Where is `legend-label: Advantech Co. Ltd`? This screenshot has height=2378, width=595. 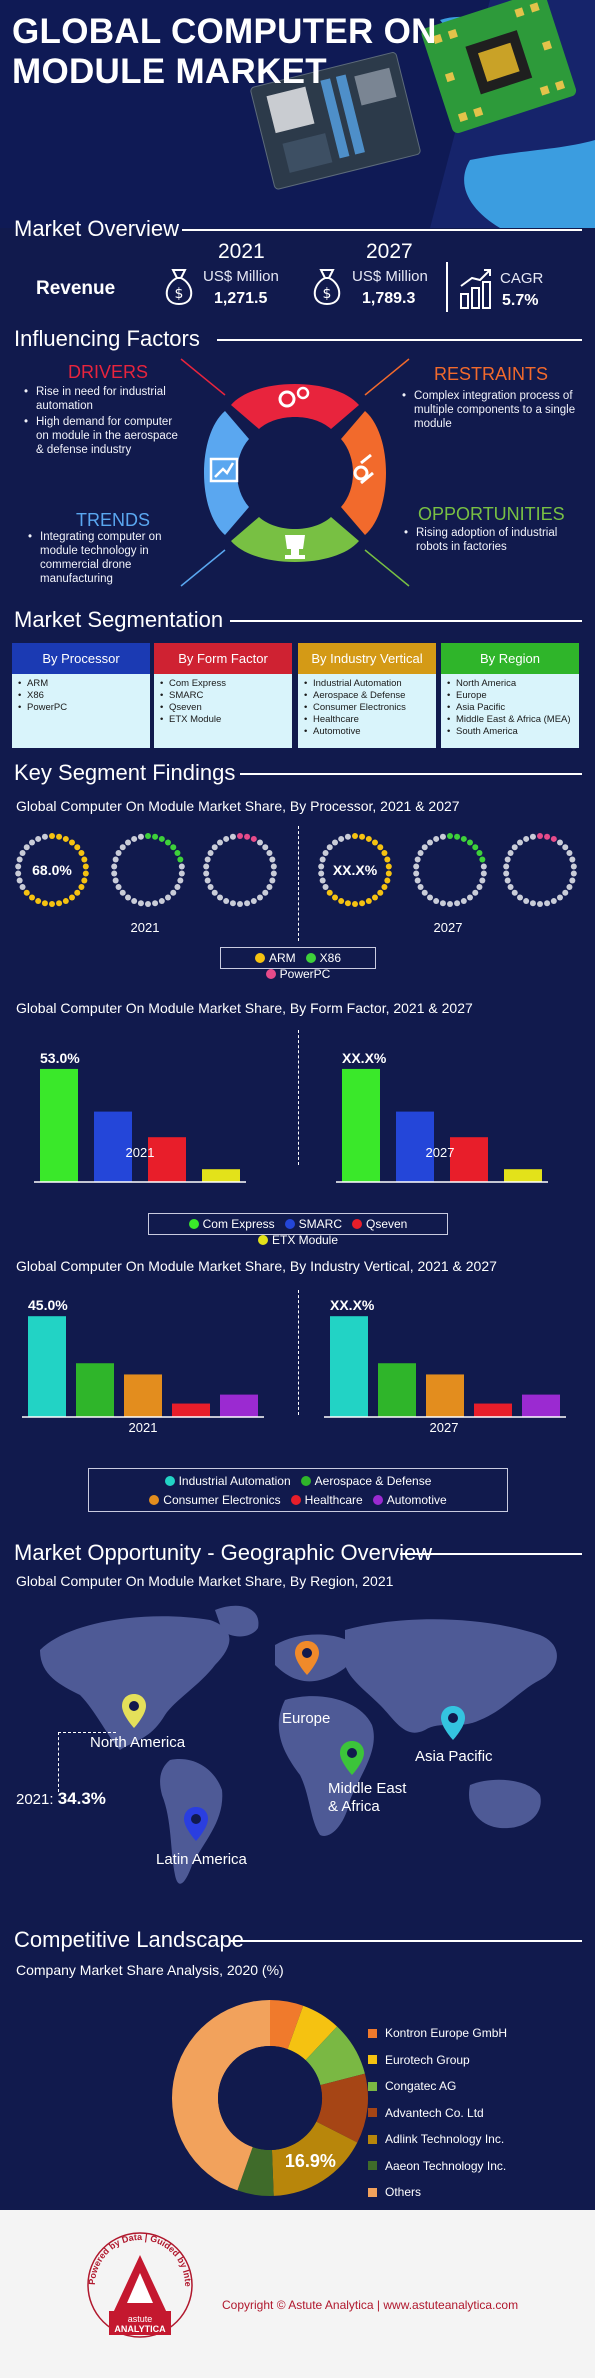 legend-label: Advantech Co. Ltd is located at coordinates (434, 2112).